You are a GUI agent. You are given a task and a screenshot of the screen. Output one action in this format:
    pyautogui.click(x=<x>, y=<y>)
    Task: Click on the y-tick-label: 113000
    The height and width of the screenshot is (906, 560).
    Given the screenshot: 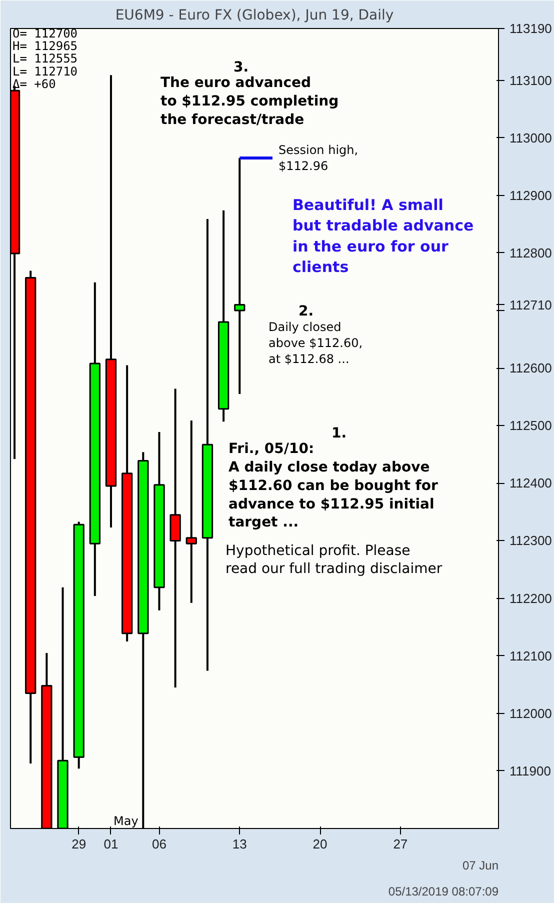 What is the action you would take?
    pyautogui.click(x=531, y=138)
    